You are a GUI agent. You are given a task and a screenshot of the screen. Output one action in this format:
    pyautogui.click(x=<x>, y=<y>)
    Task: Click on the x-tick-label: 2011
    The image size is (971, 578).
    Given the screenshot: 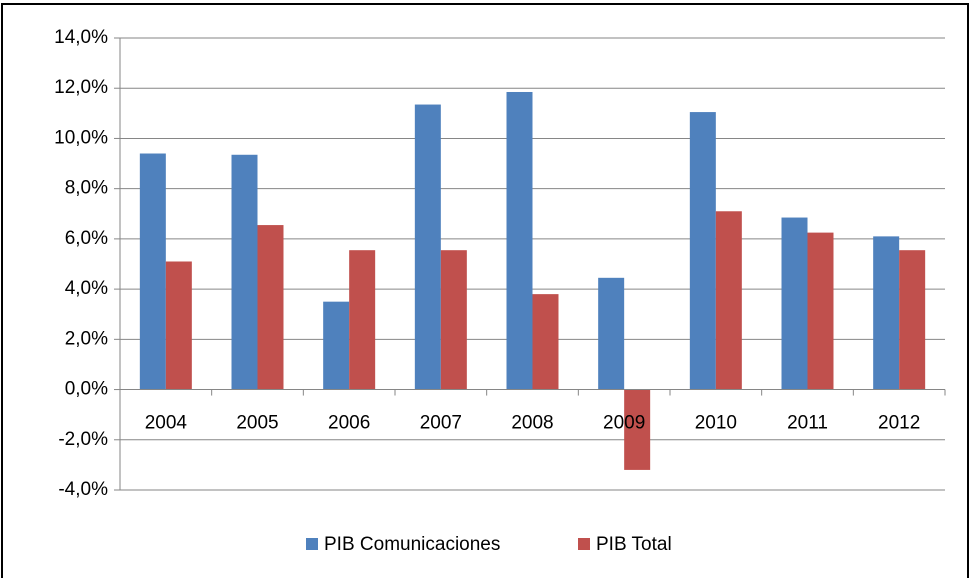 What is the action you would take?
    pyautogui.click(x=807, y=423)
    